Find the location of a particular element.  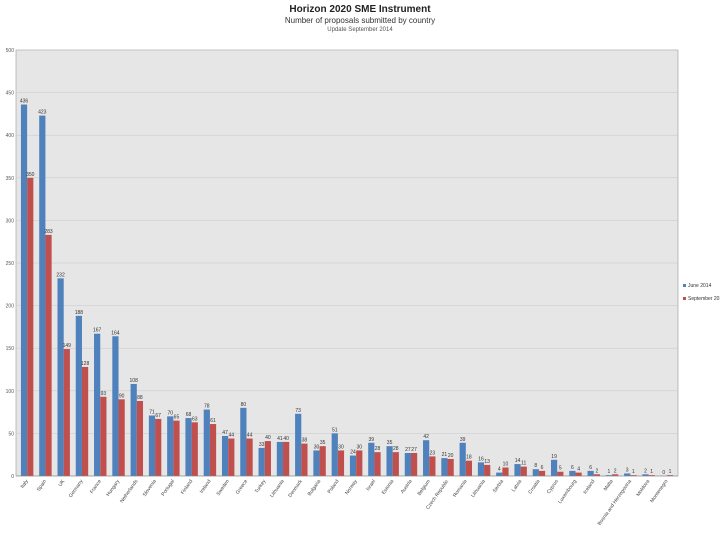

y-tick-label: 500 is located at coordinates (10, 51).